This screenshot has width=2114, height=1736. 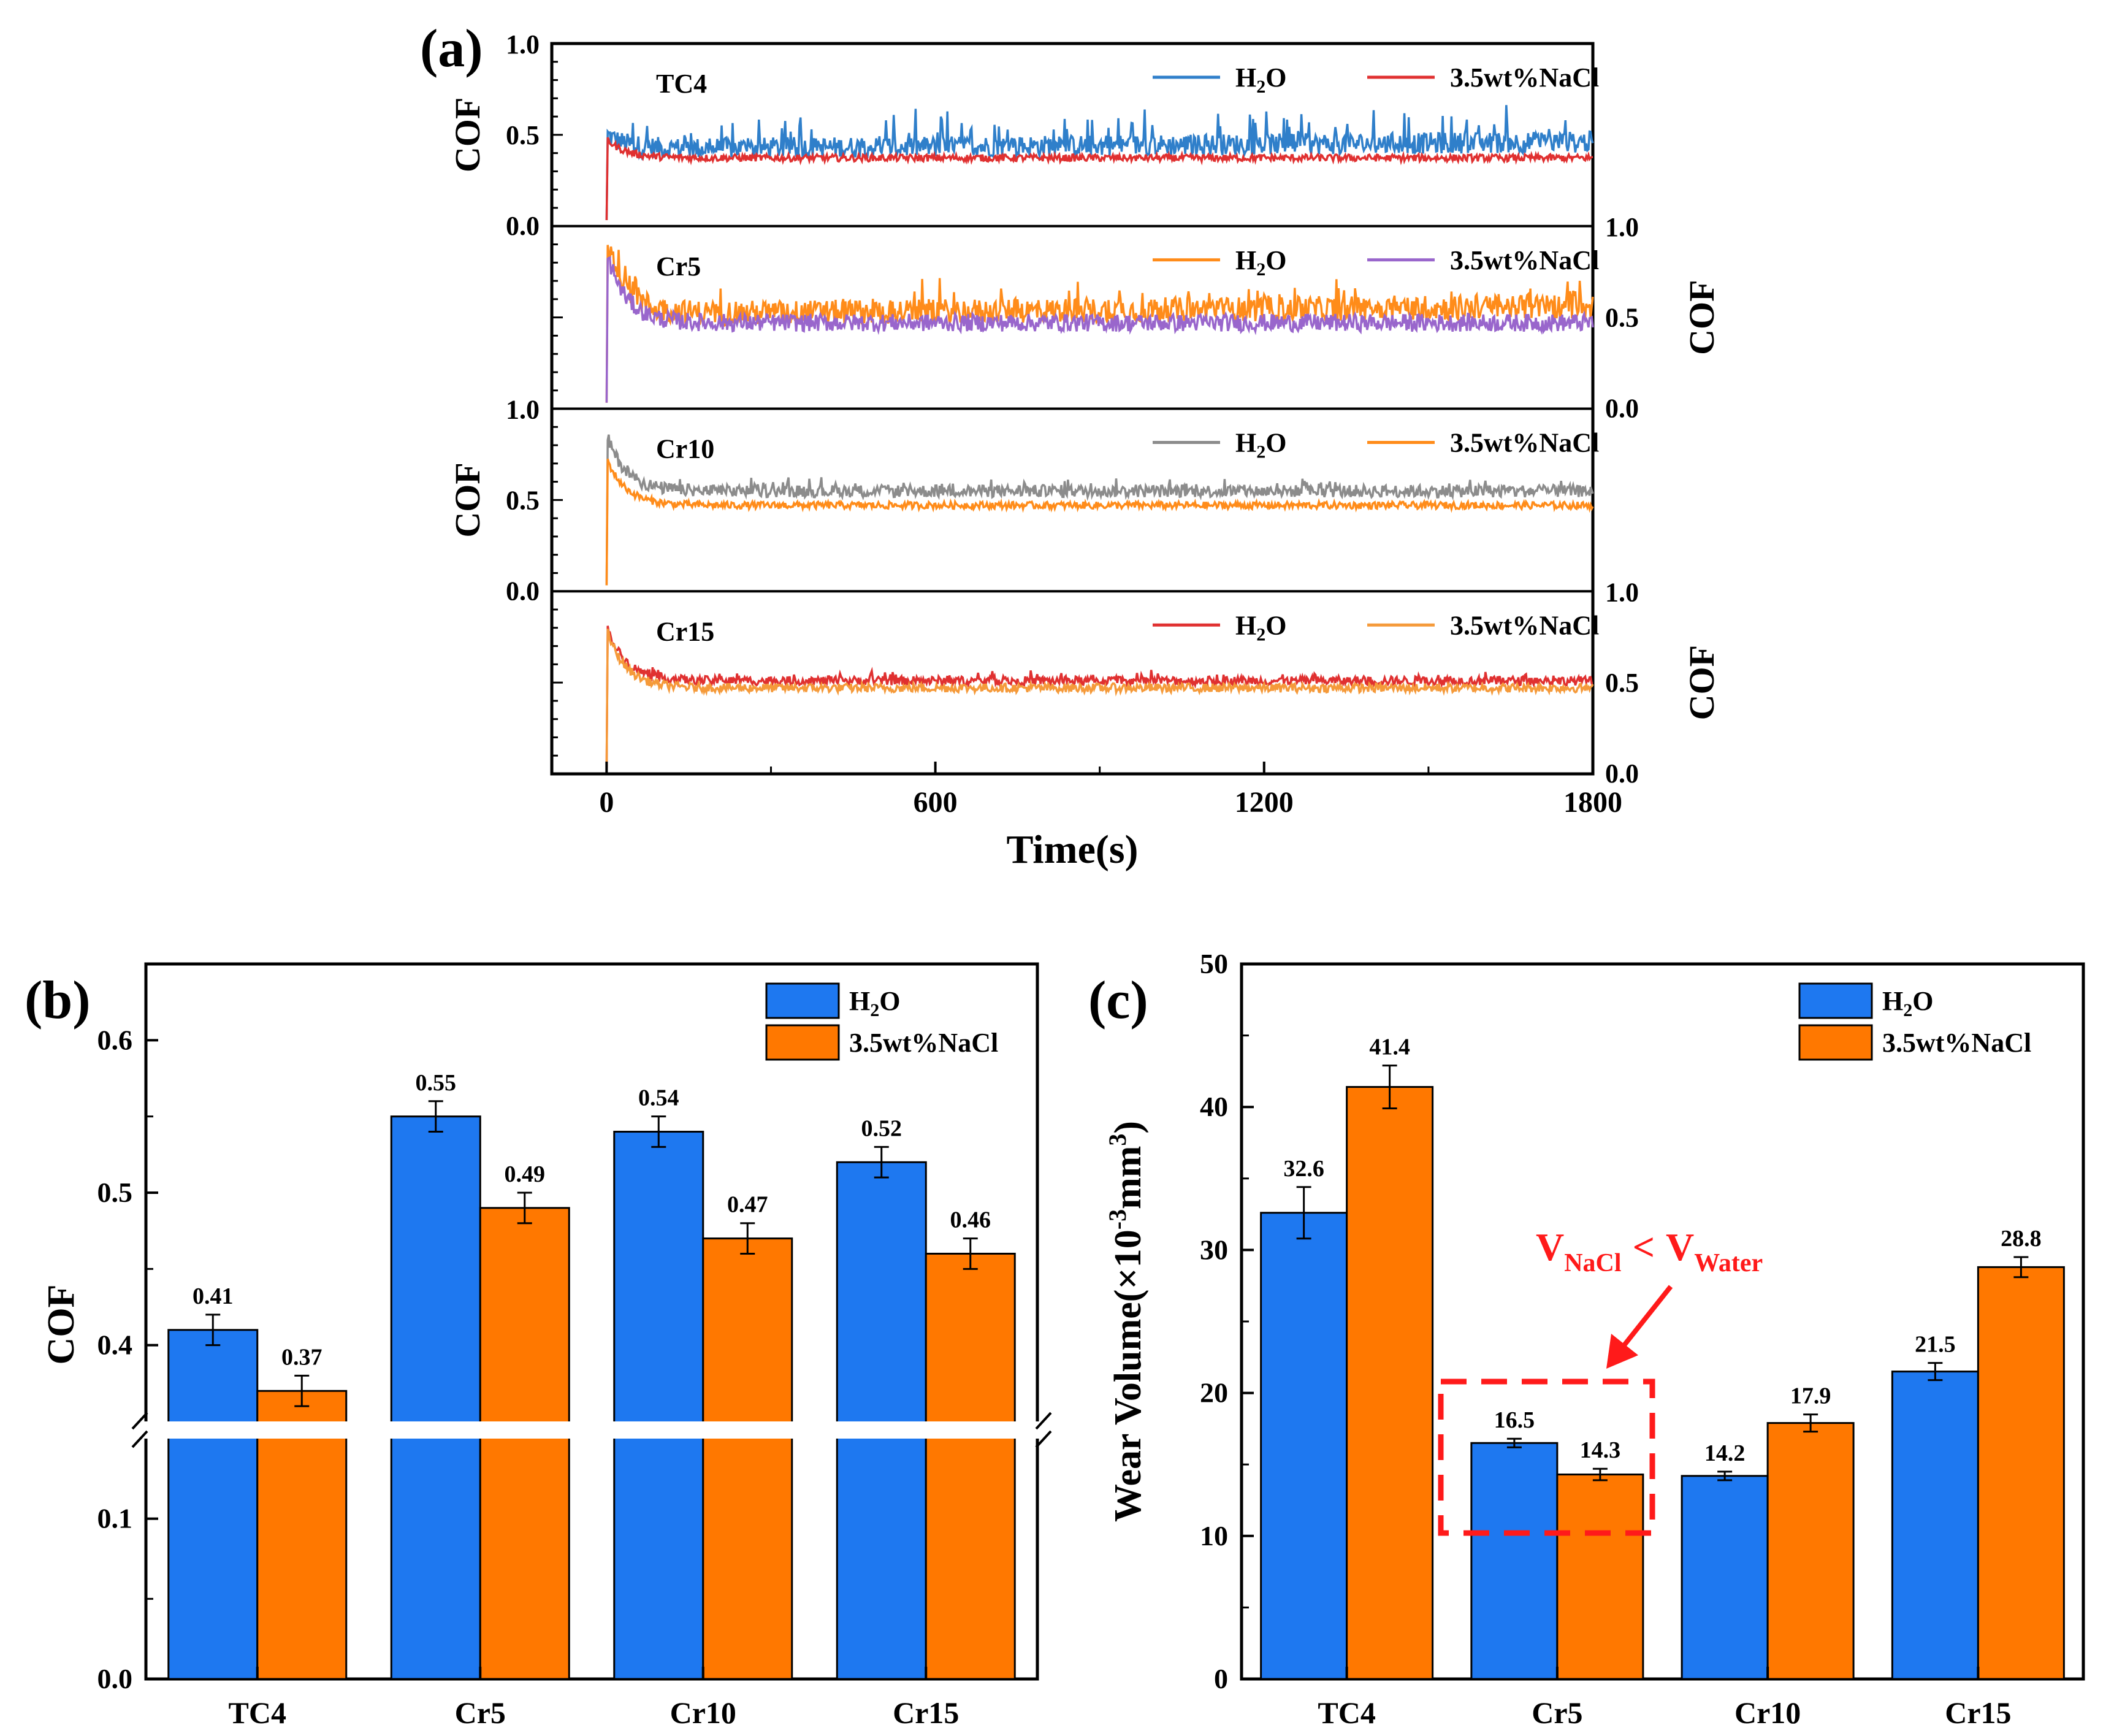 I want to click on annotation-text: VNaCl < VWater, so click(x=1650, y=1251).